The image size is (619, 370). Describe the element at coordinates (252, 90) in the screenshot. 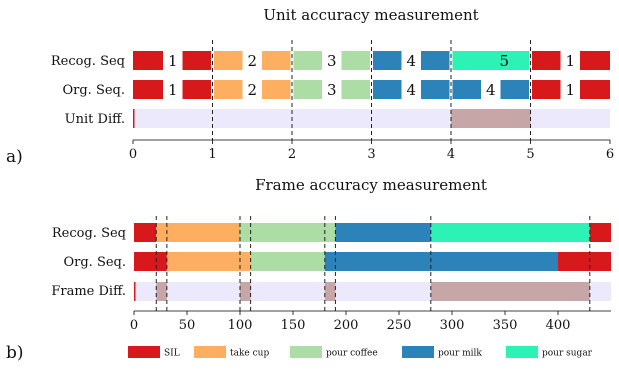

I see `unit-number-r1-u1: 2` at that location.